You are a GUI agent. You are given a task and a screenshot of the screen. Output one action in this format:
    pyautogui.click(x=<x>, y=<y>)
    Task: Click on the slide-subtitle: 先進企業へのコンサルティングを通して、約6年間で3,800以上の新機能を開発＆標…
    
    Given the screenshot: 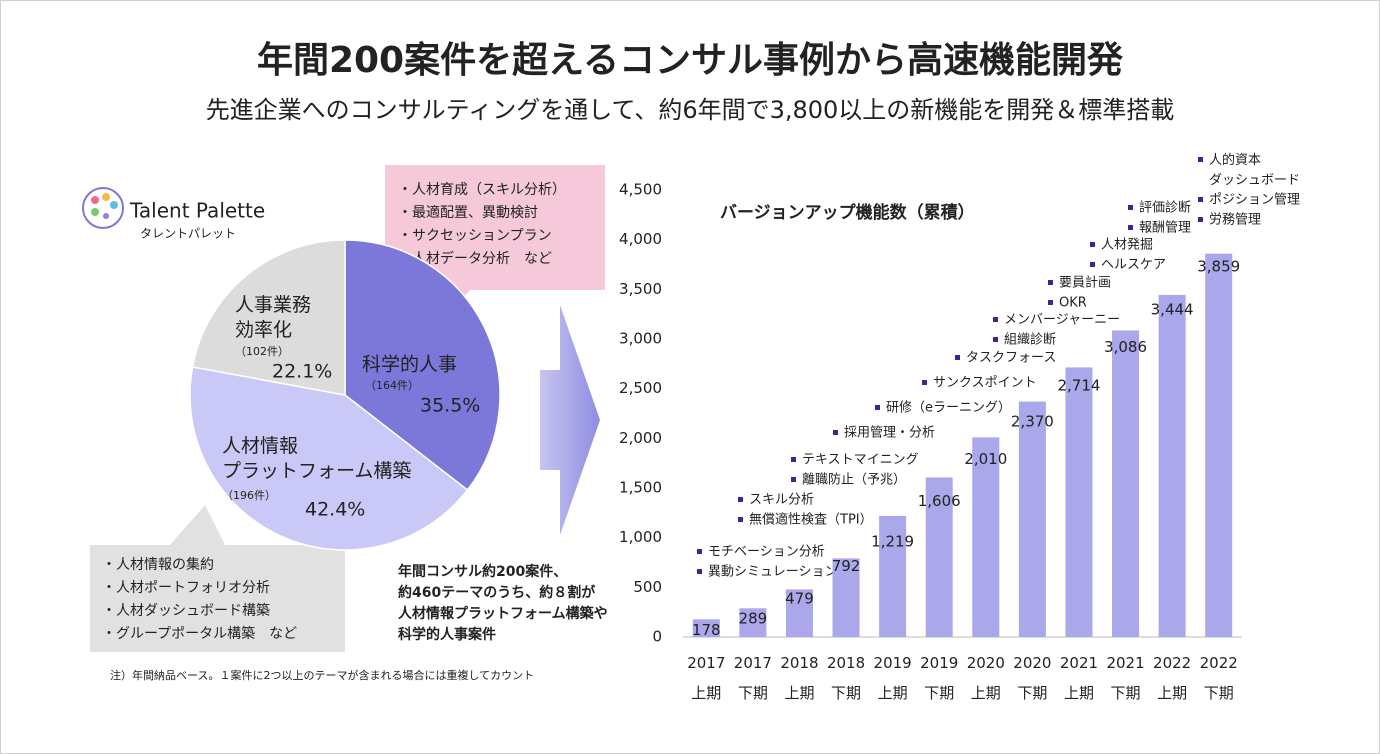 What is the action you would take?
    pyautogui.click(x=690, y=110)
    